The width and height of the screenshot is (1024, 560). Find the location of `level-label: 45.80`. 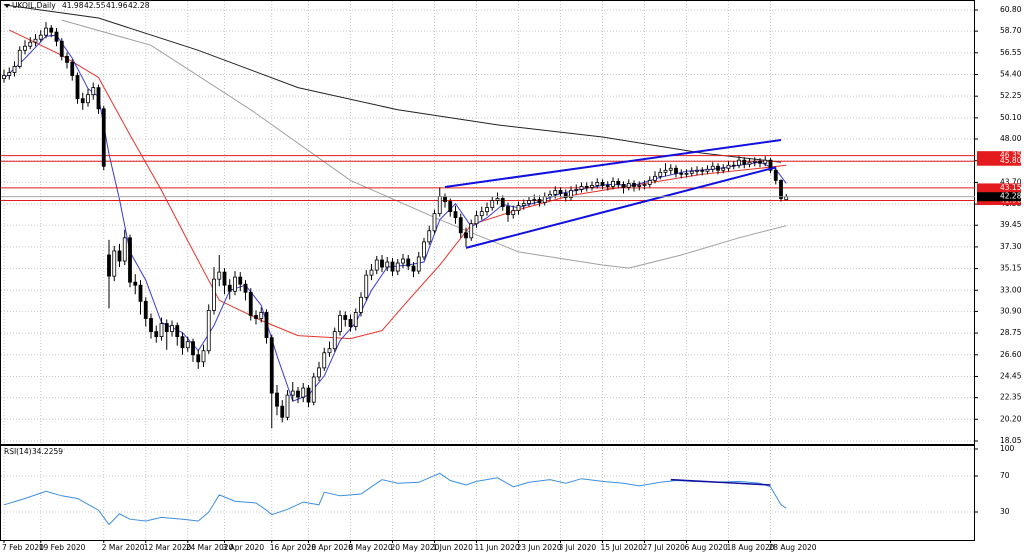

level-label: 45.80 is located at coordinates (1011, 160).